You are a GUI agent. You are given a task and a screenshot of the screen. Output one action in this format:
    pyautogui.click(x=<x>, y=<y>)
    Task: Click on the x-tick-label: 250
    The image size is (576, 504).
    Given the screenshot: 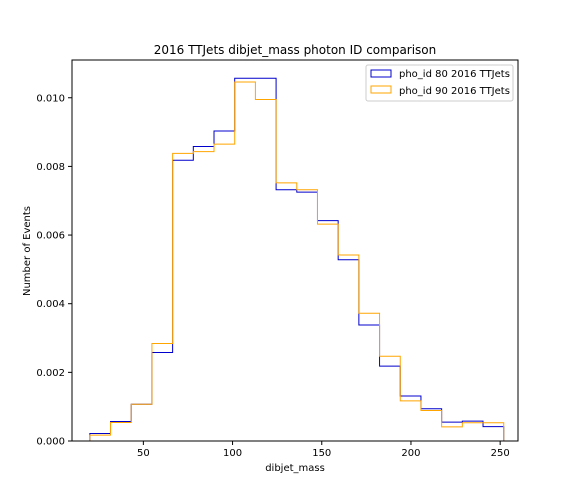 What is the action you would take?
    pyautogui.click(x=500, y=453)
    